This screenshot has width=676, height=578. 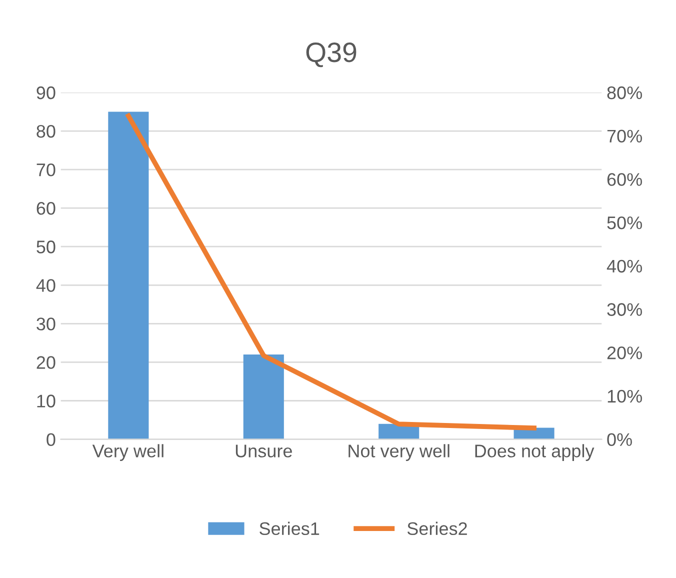 What do you see at coordinates (624, 136) in the screenshot?
I see `y2-tick-label: 70%` at bounding box center [624, 136].